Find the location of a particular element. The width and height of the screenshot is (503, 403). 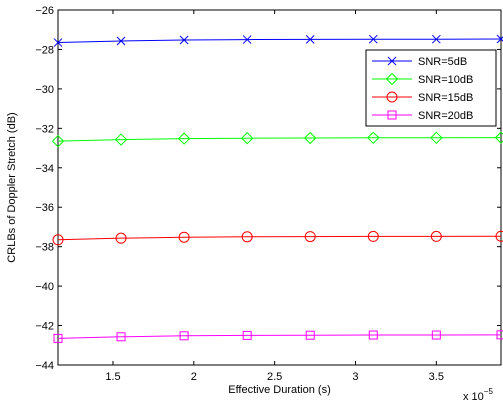

legend-label: SNR=10dB is located at coordinates (445, 80).